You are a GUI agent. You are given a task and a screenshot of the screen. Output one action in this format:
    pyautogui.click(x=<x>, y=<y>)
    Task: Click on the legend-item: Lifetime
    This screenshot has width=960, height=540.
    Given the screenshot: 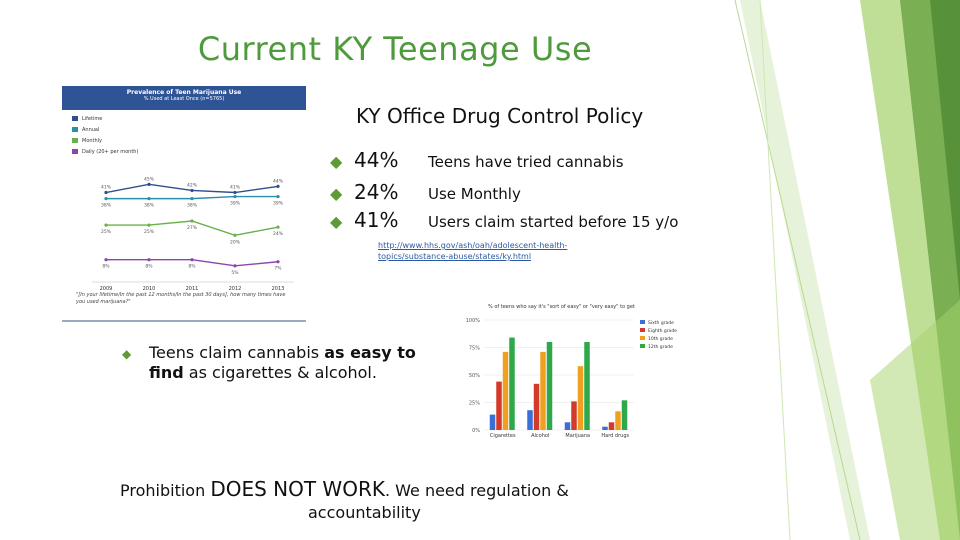 What is the action you would take?
    pyautogui.click(x=87, y=119)
    